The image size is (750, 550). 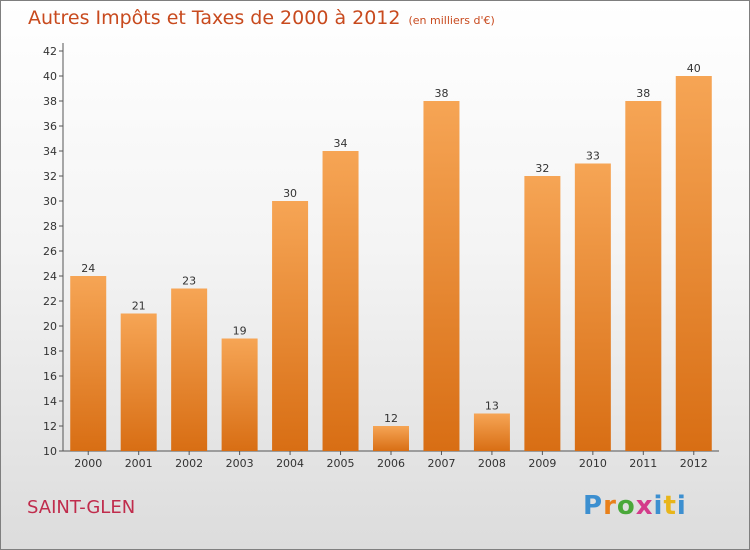 What do you see at coordinates (240, 331) in the screenshot?
I see `bar-value-label: 19` at bounding box center [240, 331].